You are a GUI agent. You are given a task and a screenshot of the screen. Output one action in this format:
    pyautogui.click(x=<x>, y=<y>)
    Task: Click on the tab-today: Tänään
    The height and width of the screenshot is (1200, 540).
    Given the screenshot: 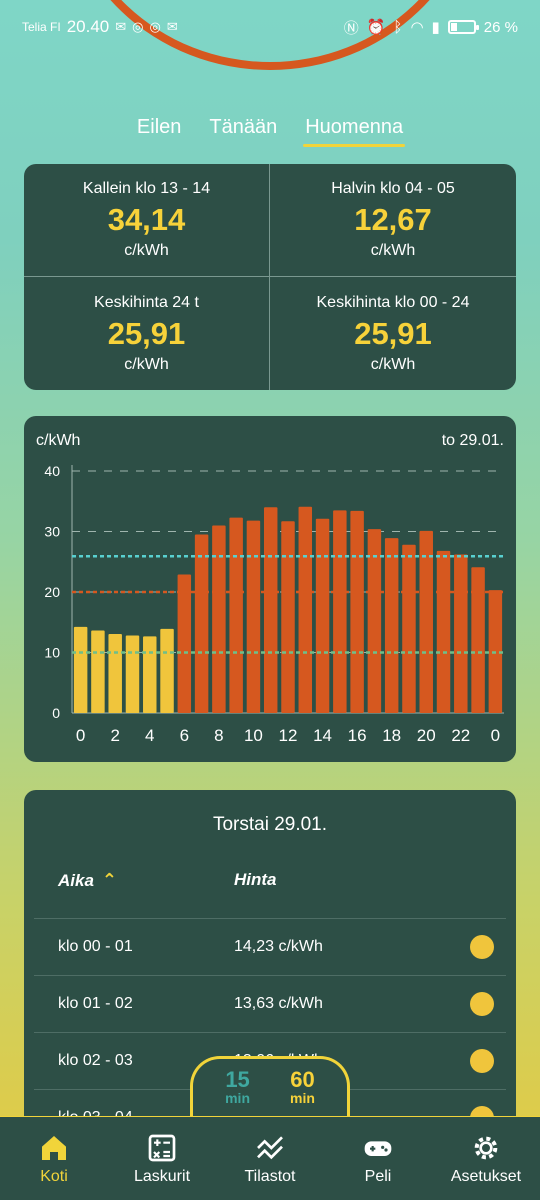 What is the action you would take?
    pyautogui.click(x=243, y=127)
    